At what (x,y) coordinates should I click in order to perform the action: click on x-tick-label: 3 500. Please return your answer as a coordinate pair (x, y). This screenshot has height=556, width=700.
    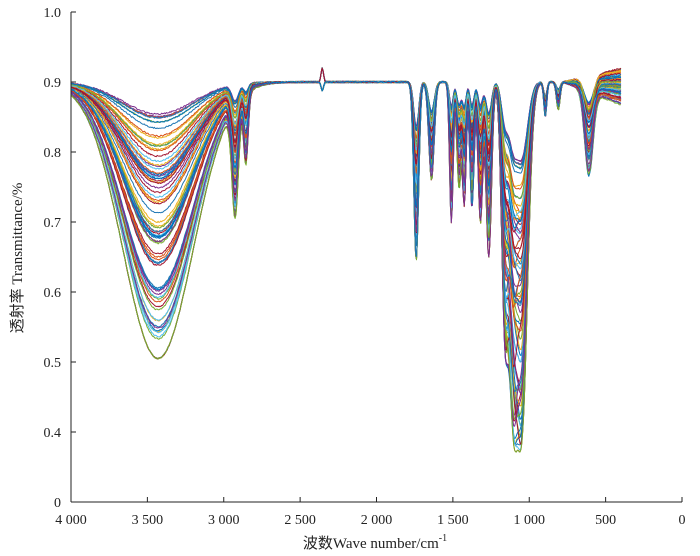
    Looking at the image, I should click on (148, 520).